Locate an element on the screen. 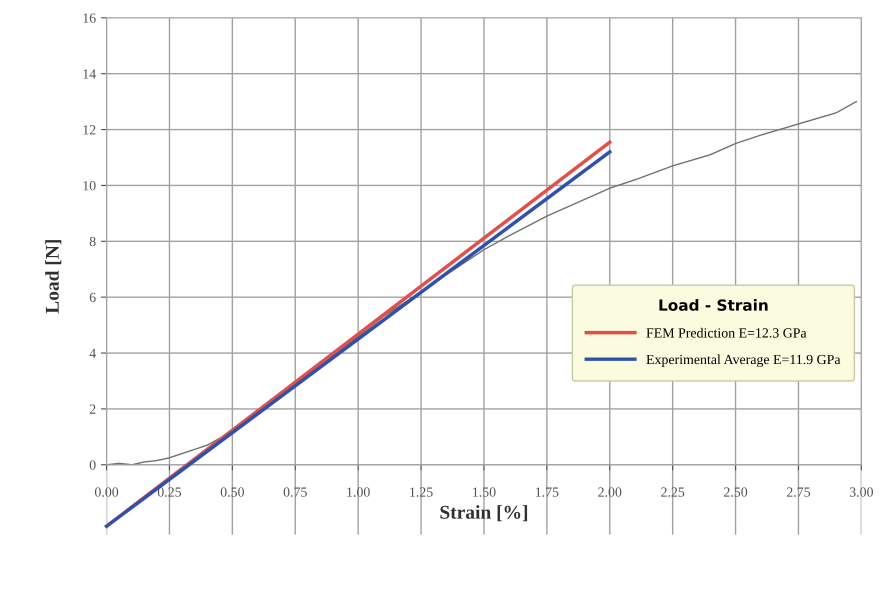  y-tick-label: 6 is located at coordinates (93, 297).